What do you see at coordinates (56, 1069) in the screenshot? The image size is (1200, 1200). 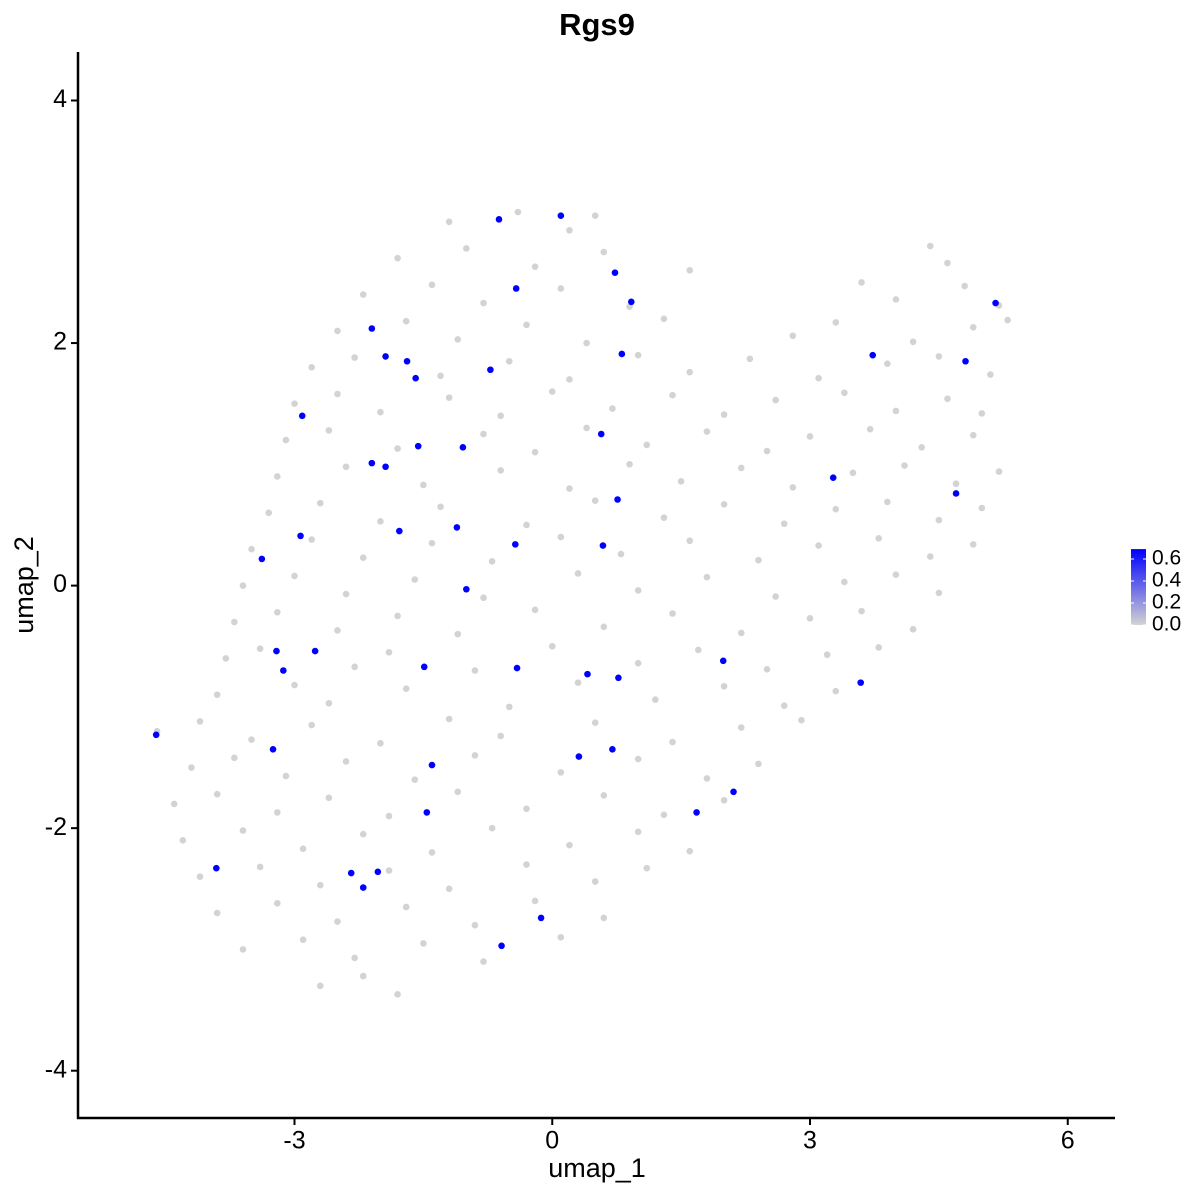 I see `y-tick-label: -4` at bounding box center [56, 1069].